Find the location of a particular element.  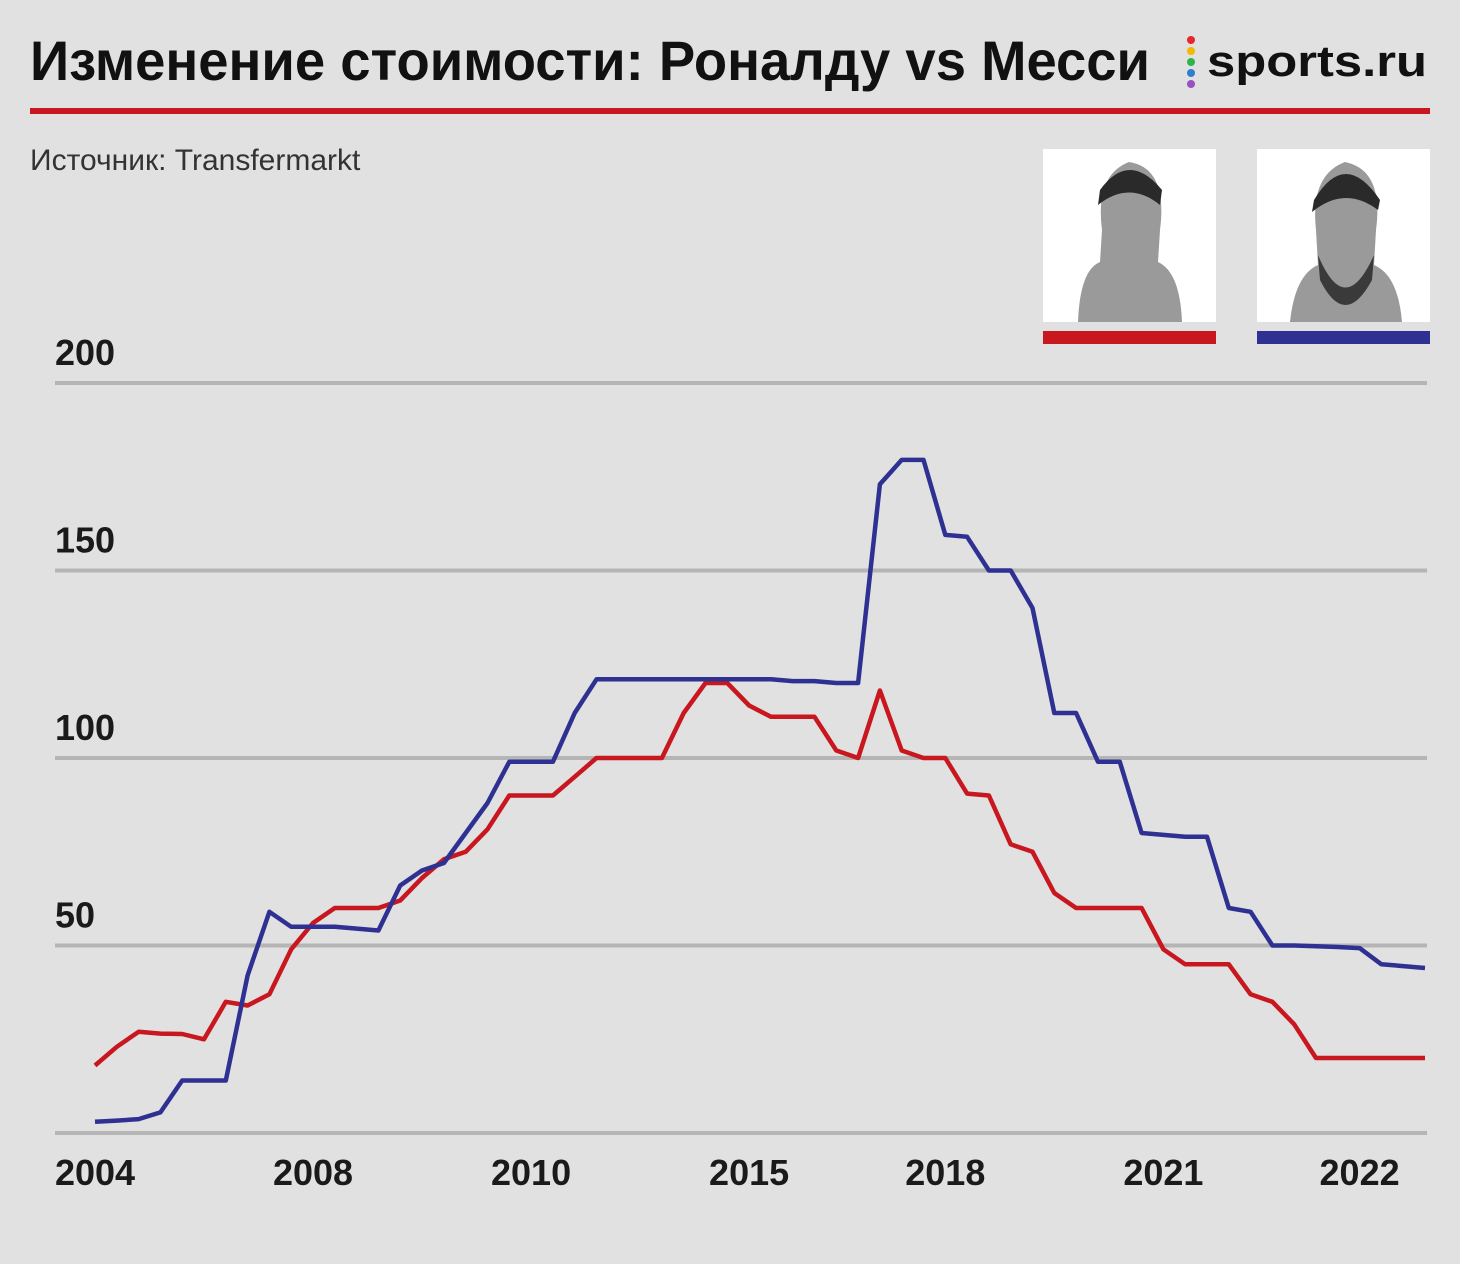

logo: sports.ru is located at coordinates (1317, 61).